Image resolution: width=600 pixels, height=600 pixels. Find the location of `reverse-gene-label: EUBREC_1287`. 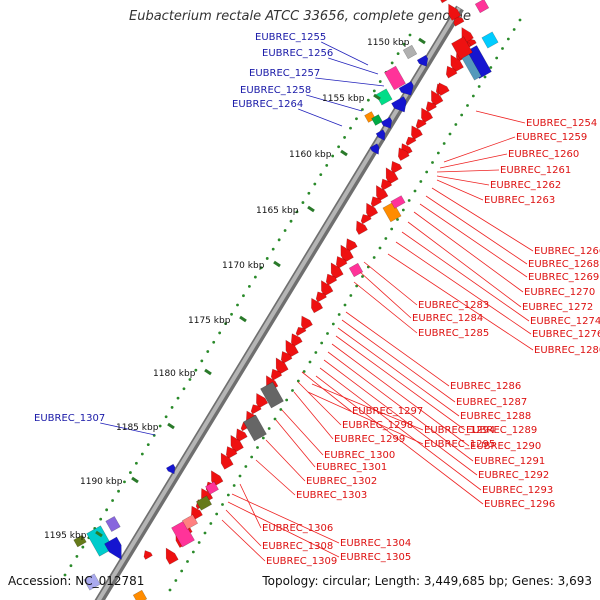

reverse-gene-label: EUBREC_1287 is located at coordinates (491, 402).